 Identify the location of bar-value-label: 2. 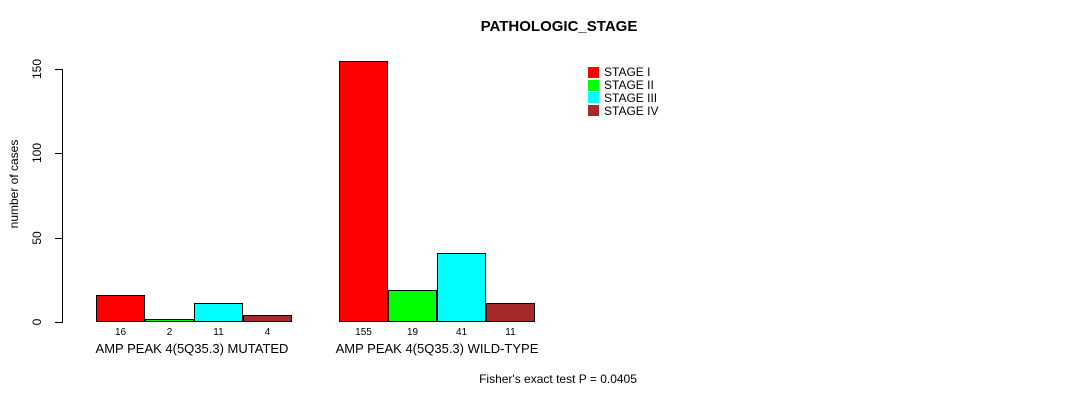
(169, 332).